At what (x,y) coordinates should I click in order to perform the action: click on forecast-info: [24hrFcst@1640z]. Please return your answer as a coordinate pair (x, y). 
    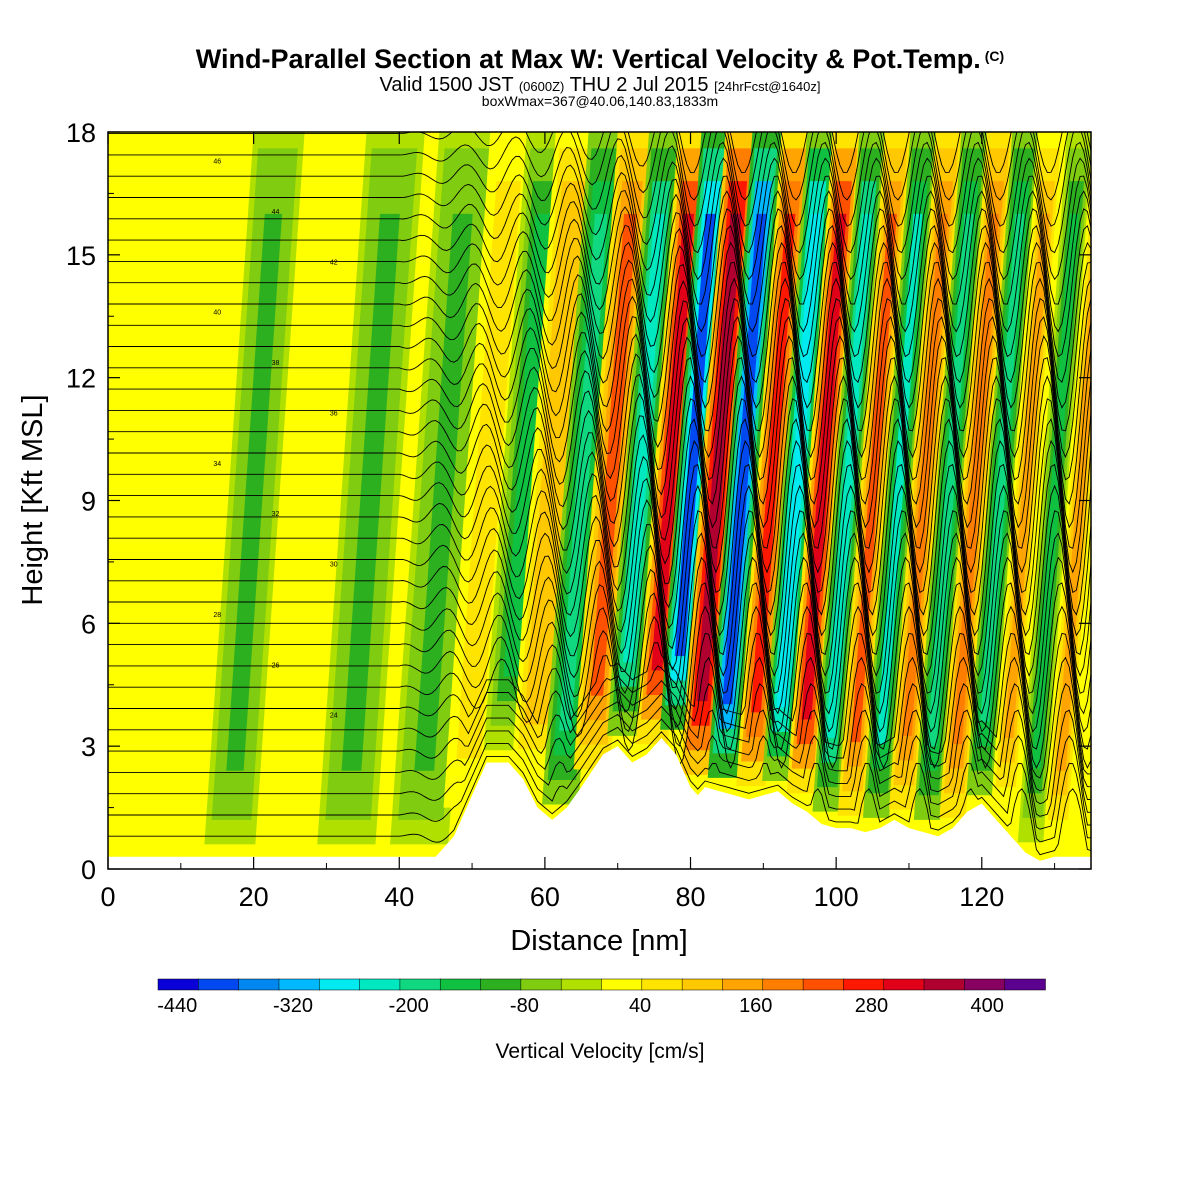
    Looking at the image, I should click on (767, 86).